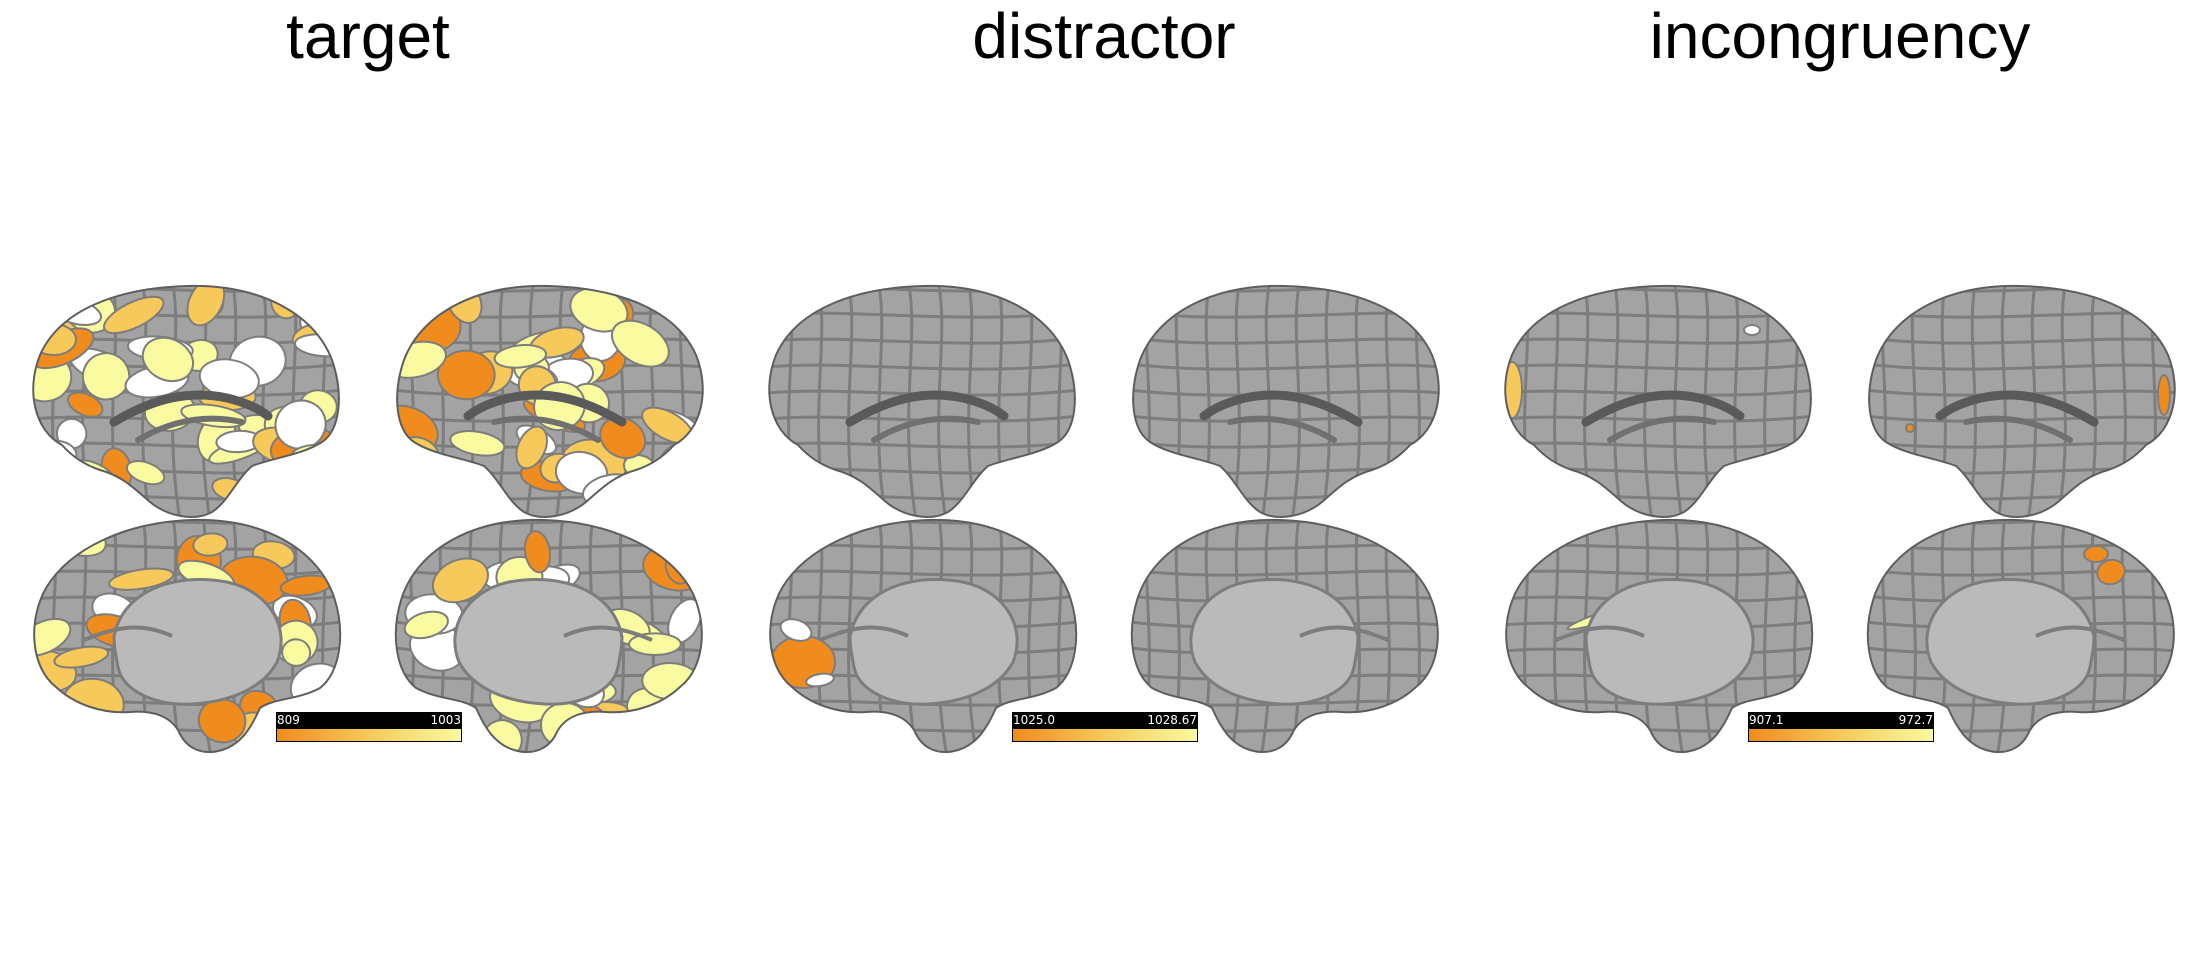 The height and width of the screenshot is (960, 2208). Describe the element at coordinates (288, 720) in the screenshot. I see `colorbar-min-label: 809` at that location.